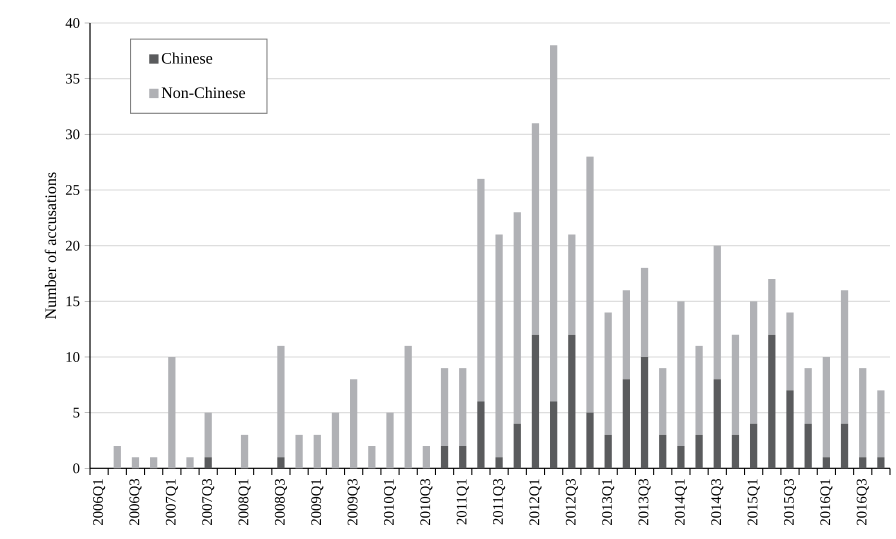 This screenshot has height=539, width=896. I want to click on x-tick-label: 2014Q1, so click(680, 502).